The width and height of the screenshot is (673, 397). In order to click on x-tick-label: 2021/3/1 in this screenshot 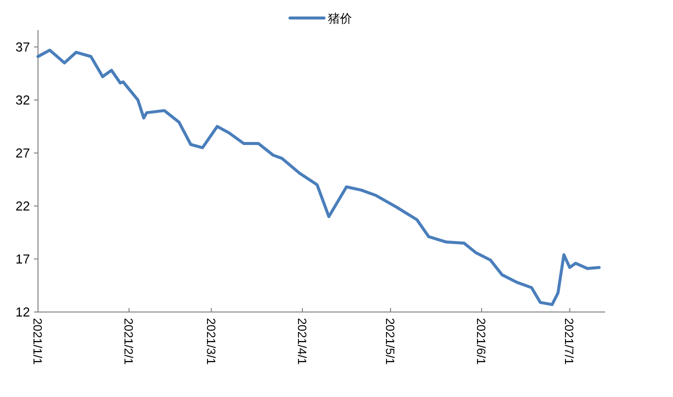, I will do `click(211, 342)`.